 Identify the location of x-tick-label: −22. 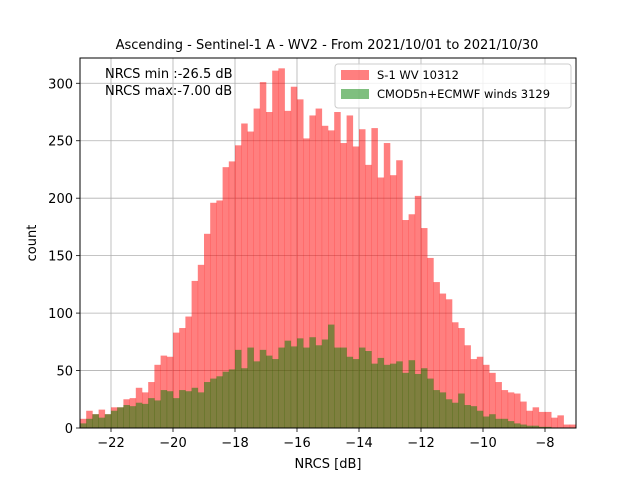
(110, 443).